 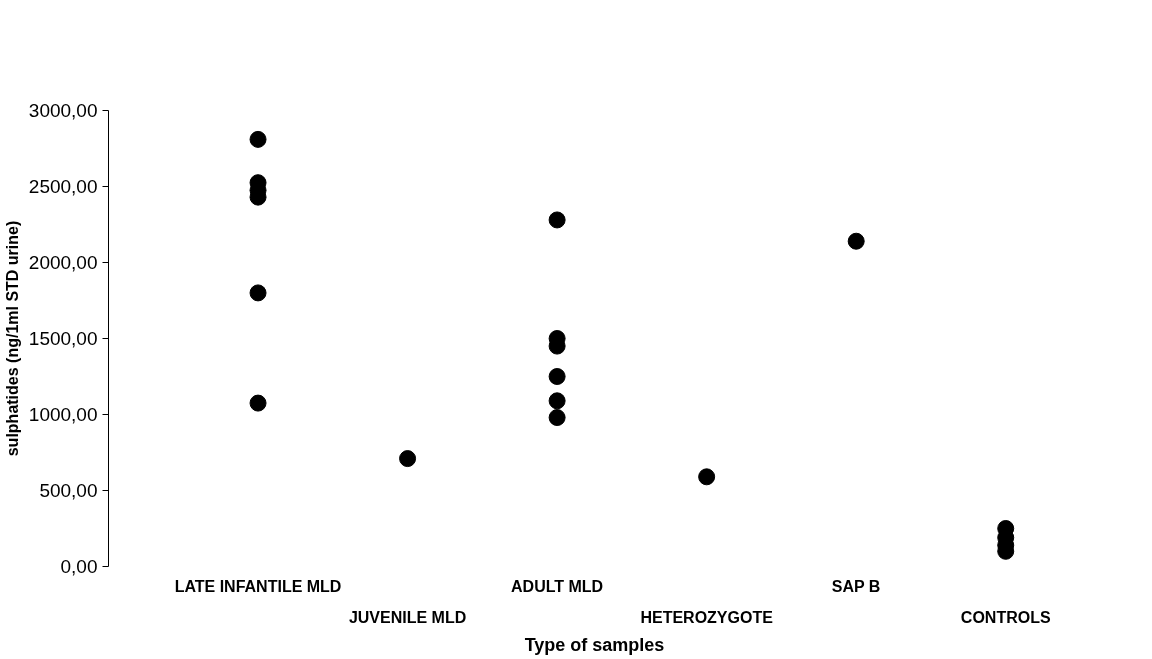 What do you see at coordinates (557, 586) in the screenshot?
I see `x-tick-label: ADULT MLD` at bounding box center [557, 586].